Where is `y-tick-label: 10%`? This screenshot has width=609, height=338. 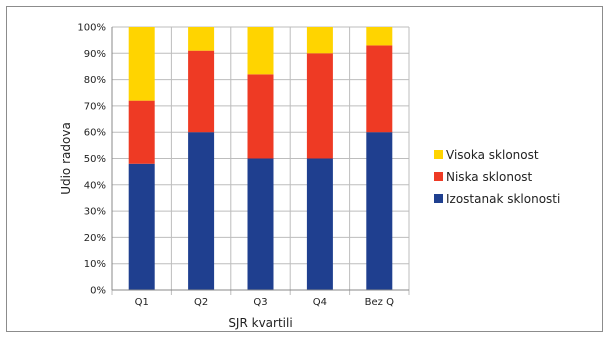 y-tick-label: 10% is located at coordinates (95, 264).